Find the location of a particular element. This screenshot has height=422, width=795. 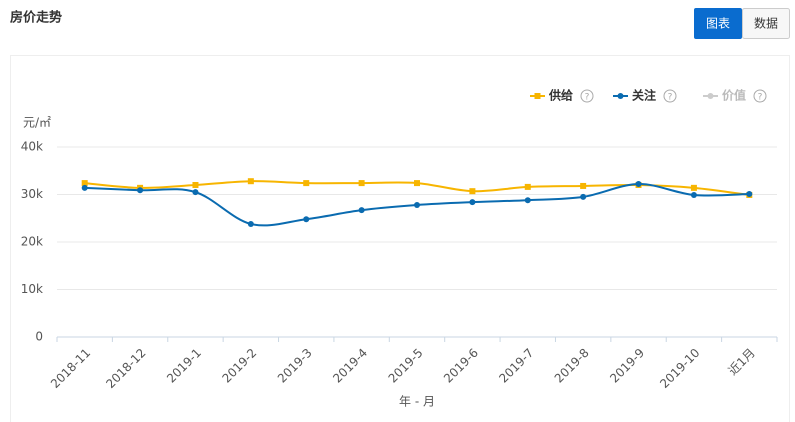

y-tick-label: 0 is located at coordinates (39, 337).